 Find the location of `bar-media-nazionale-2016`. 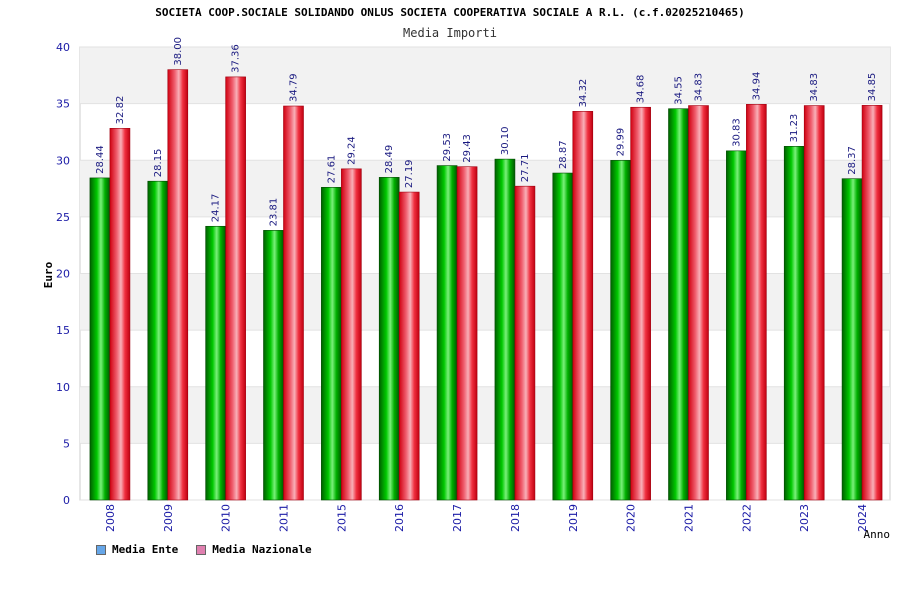

bar-media-nazionale-2016 is located at coordinates (409, 346).